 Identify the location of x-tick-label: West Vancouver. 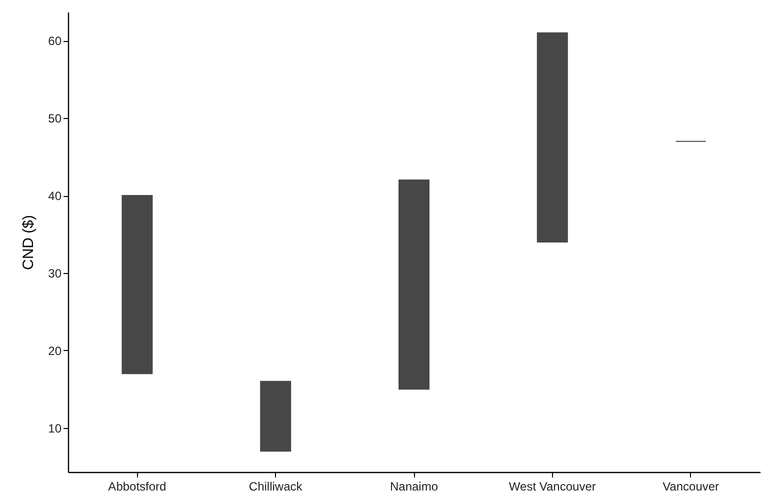
(552, 487).